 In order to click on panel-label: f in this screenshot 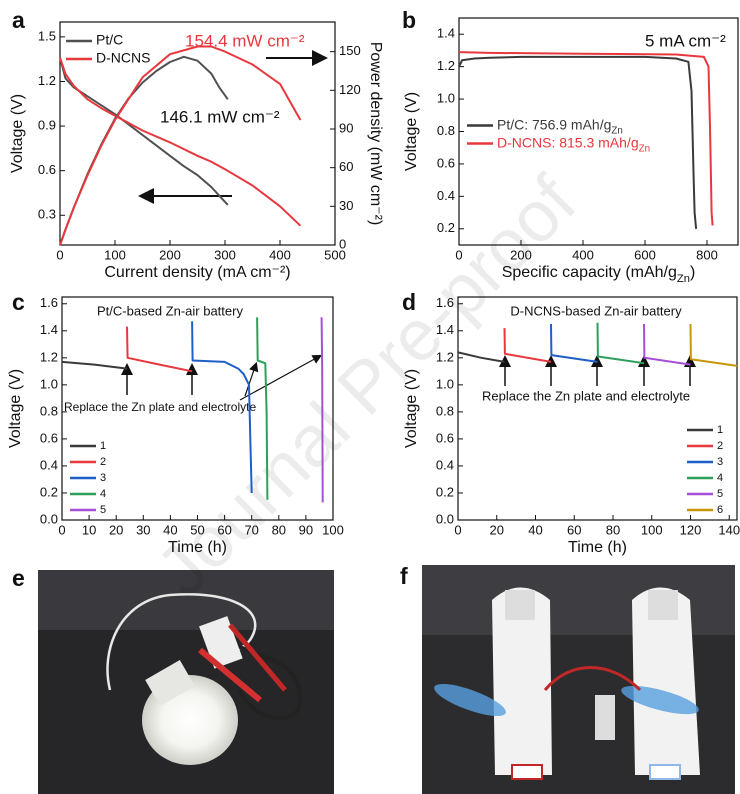, I will do `click(404, 576)`.